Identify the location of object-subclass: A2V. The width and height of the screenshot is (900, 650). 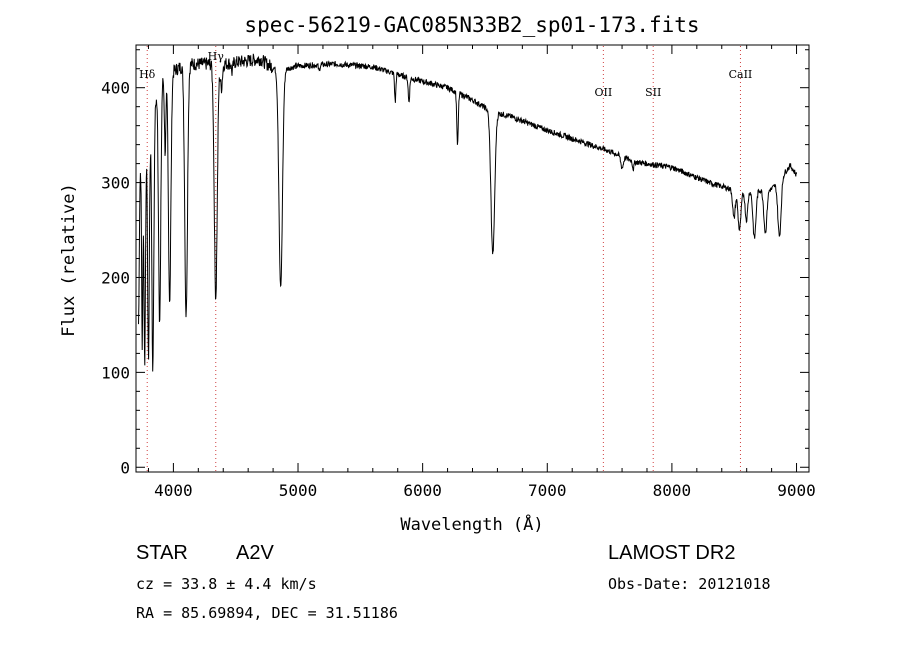
(255, 553).